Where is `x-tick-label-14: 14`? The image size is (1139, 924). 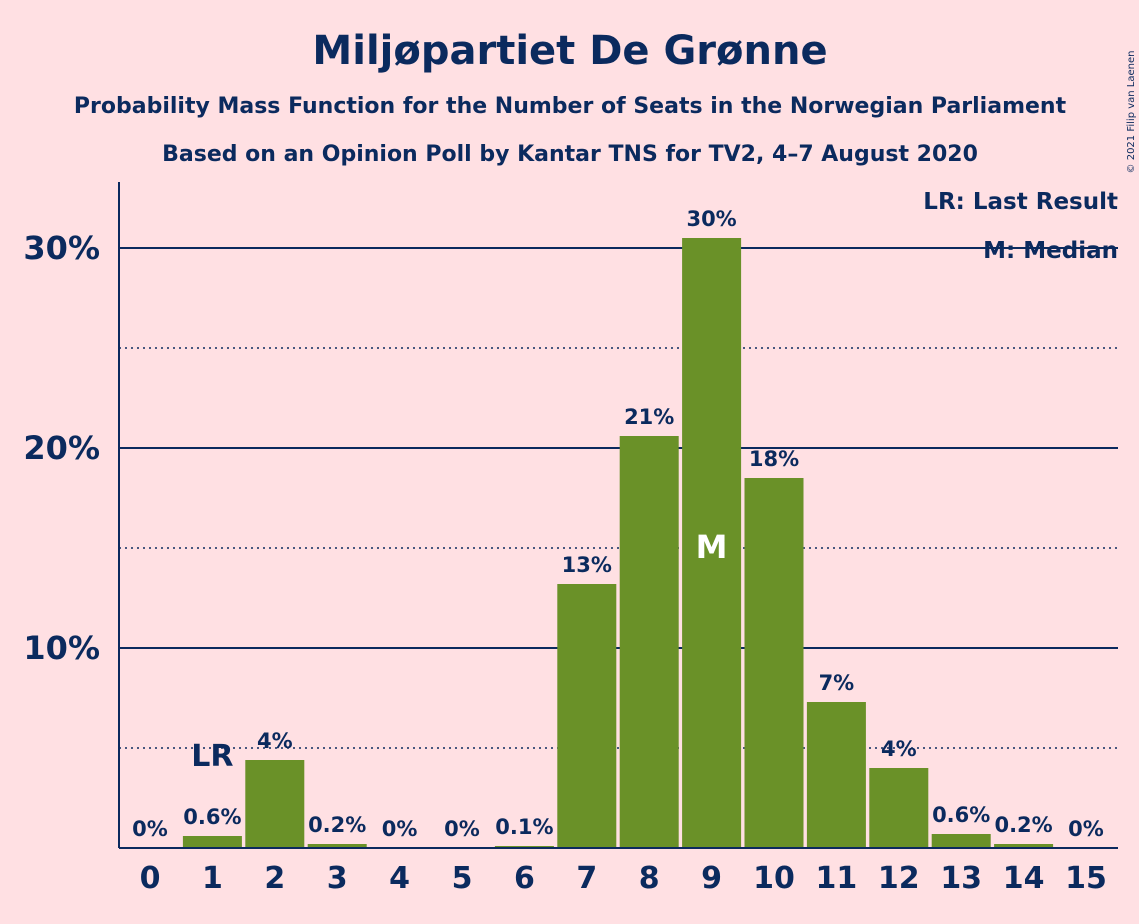 x-tick-label-14: 14 is located at coordinates (1024, 878).